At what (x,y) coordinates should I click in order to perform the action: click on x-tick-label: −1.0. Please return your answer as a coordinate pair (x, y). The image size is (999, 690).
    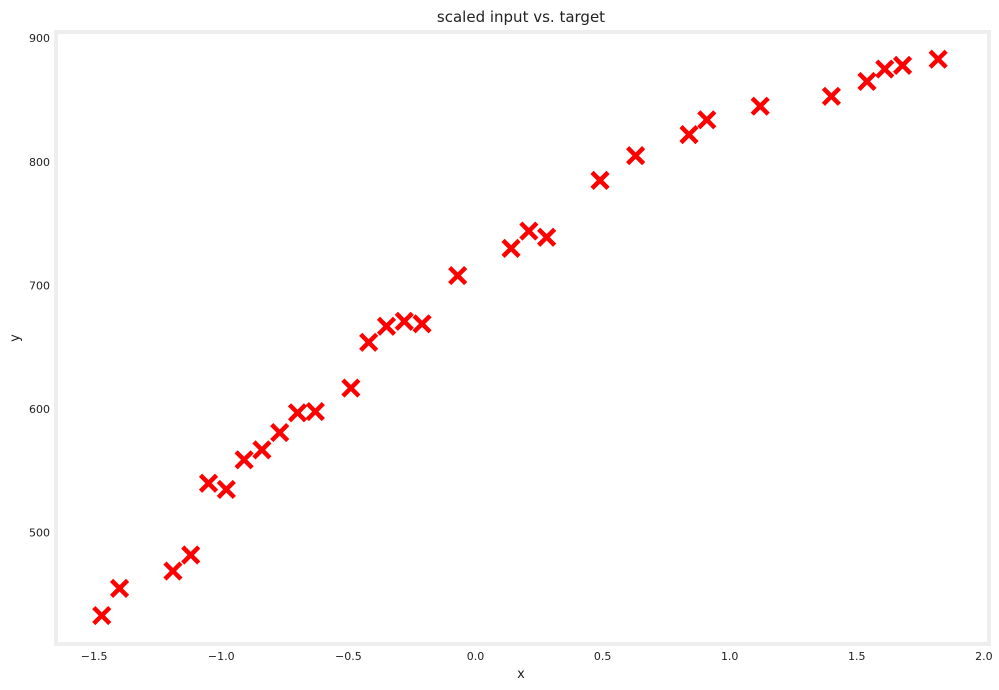
    Looking at the image, I should click on (221, 656).